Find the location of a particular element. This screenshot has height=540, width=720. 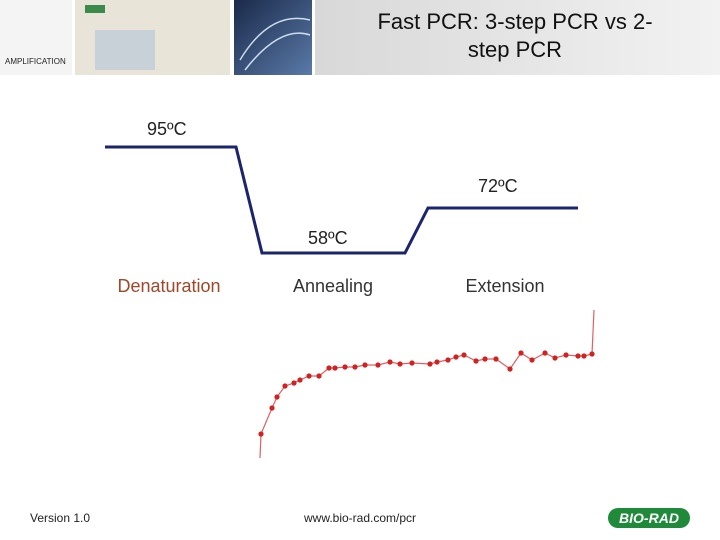

temperature-profile is located at coordinates (341, 200).